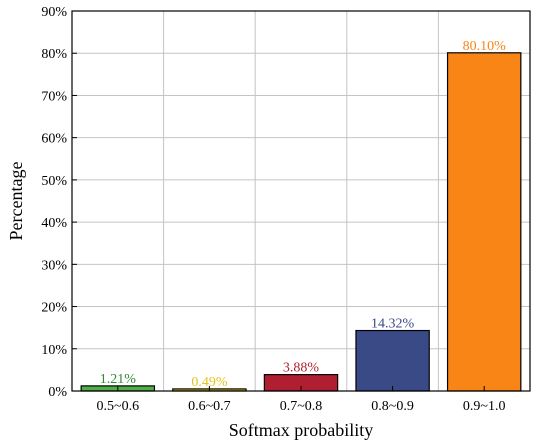 This screenshot has width=550, height=442. Describe the element at coordinates (118, 406) in the screenshot. I see `x-tick-label: 0.5~0.6` at that location.